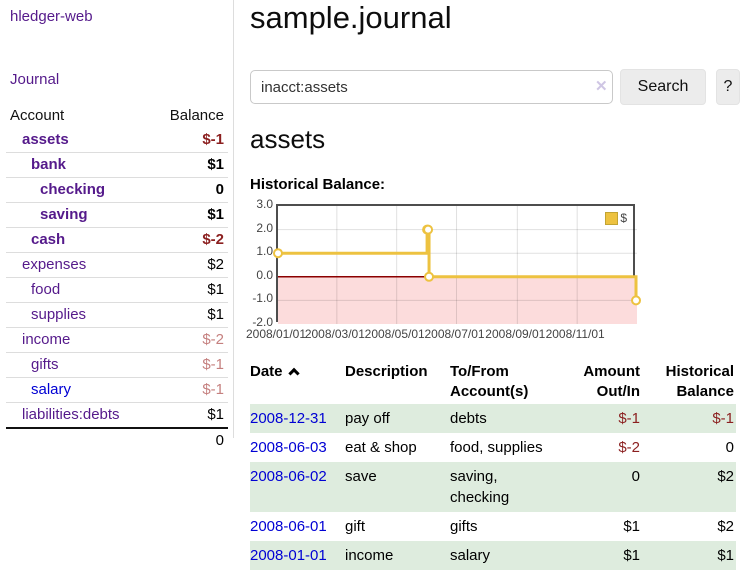 The image size is (742, 582). I want to click on account-row: liabilities:debts $1, so click(117, 415).